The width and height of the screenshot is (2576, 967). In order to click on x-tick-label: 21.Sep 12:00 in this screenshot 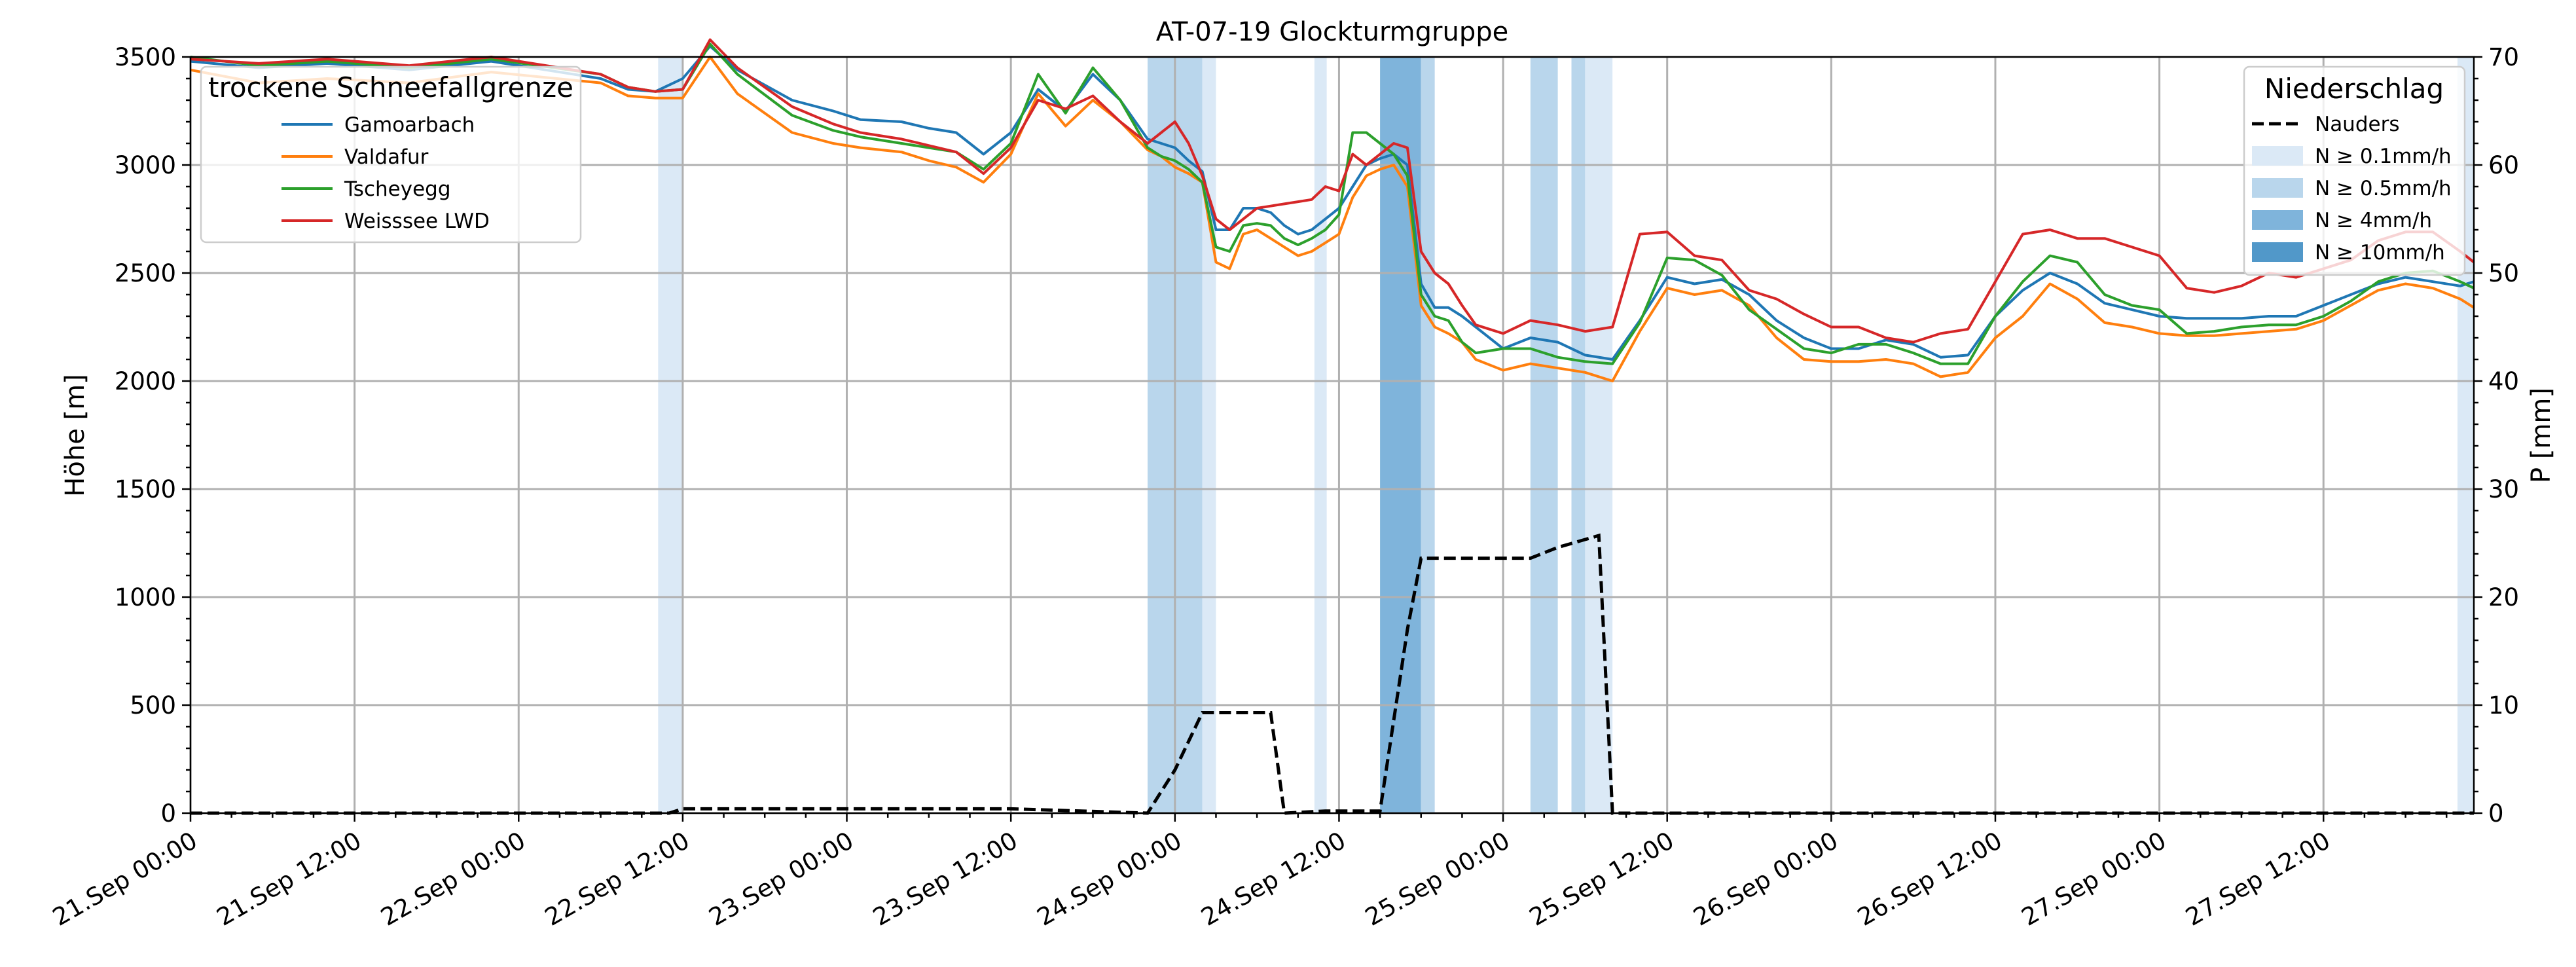, I will do `click(289, 879)`.